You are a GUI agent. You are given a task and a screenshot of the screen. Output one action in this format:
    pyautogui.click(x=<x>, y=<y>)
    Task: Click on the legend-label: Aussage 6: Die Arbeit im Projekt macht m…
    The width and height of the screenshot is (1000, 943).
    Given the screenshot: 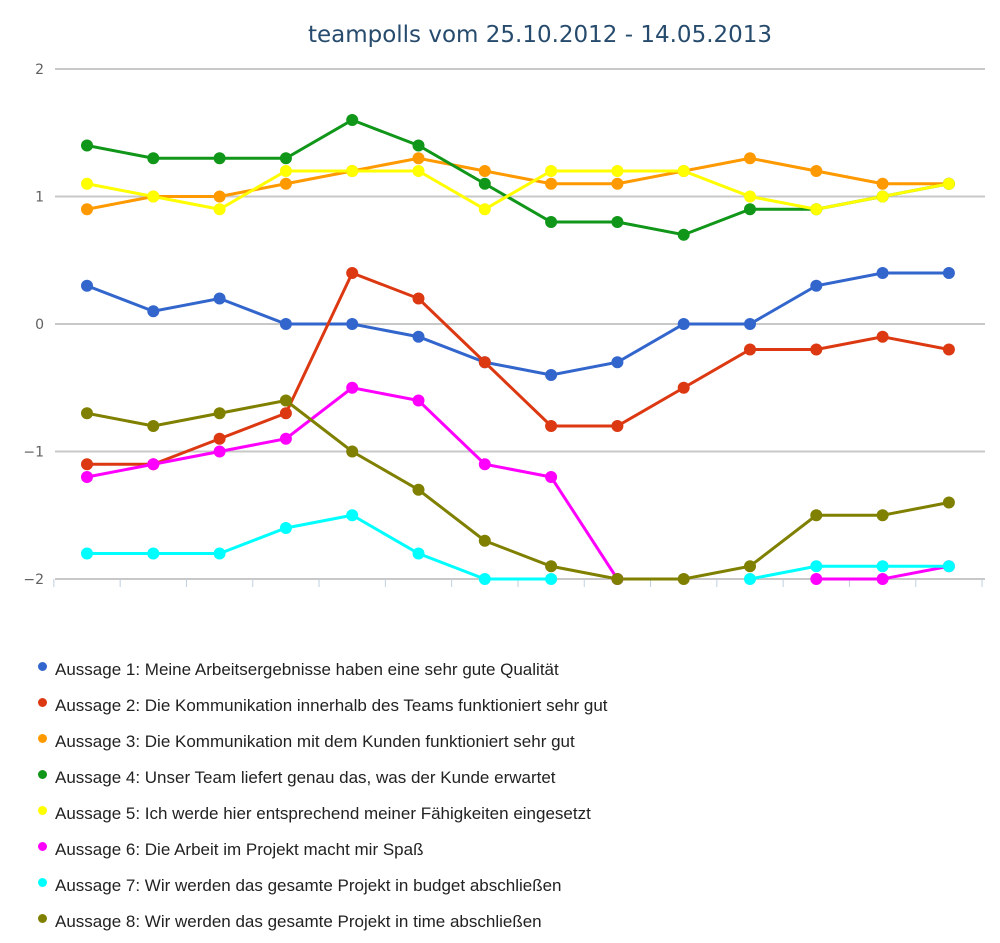 What is the action you would take?
    pyautogui.click(x=239, y=849)
    